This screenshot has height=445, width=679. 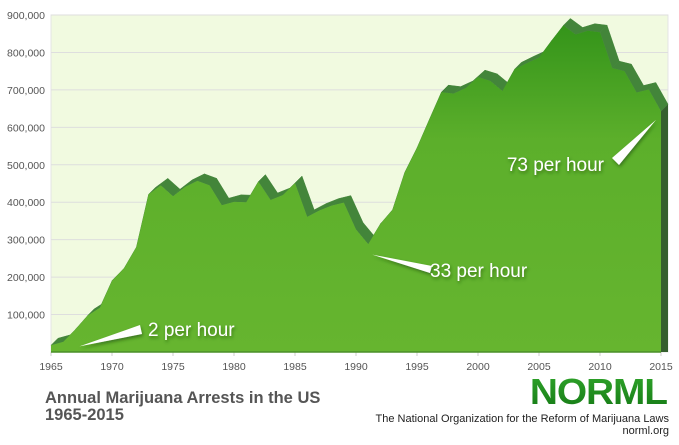 What do you see at coordinates (478, 367) in the screenshot?
I see `x-tick-label: 2000` at bounding box center [478, 367].